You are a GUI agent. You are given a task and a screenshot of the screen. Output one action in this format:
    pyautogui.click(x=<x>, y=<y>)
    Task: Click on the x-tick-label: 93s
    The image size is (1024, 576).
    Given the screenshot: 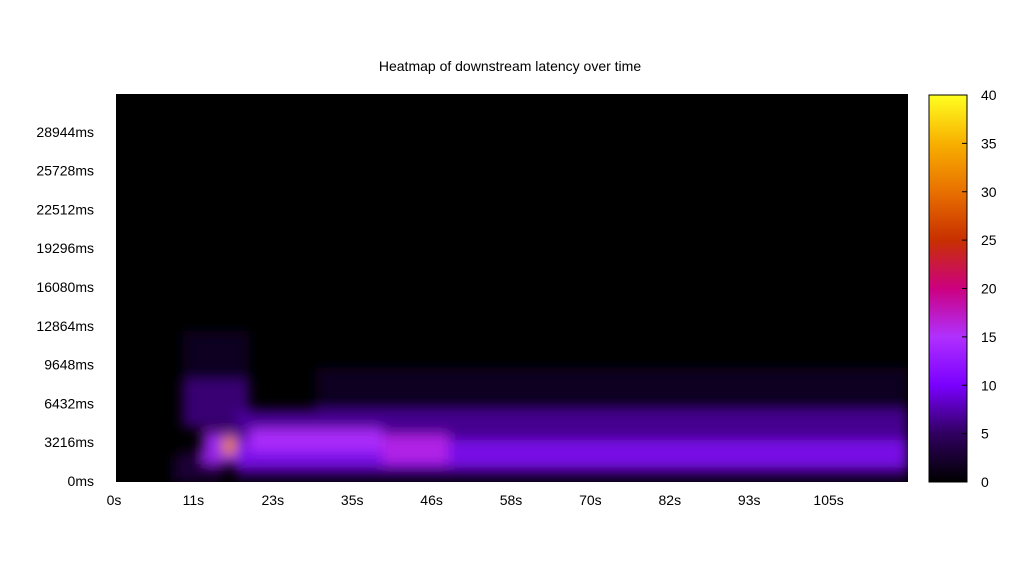 What is the action you would take?
    pyautogui.click(x=749, y=500)
    